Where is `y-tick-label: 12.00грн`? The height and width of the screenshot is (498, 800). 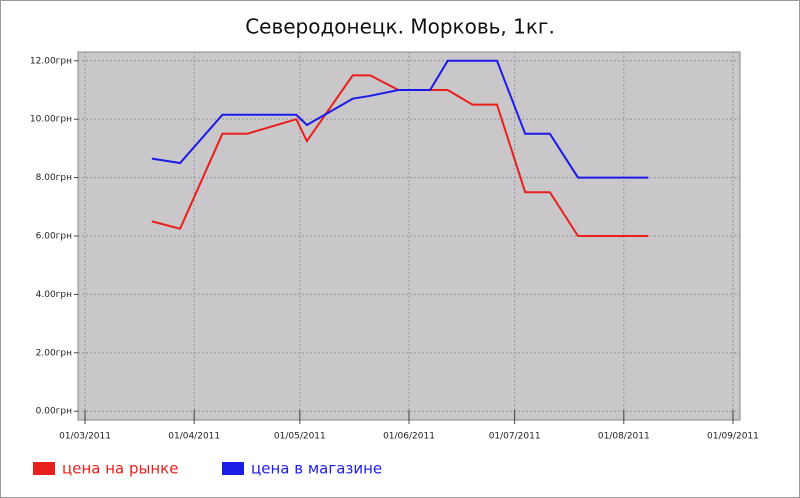
y-tick-label: 12.00грн is located at coordinates (51, 61).